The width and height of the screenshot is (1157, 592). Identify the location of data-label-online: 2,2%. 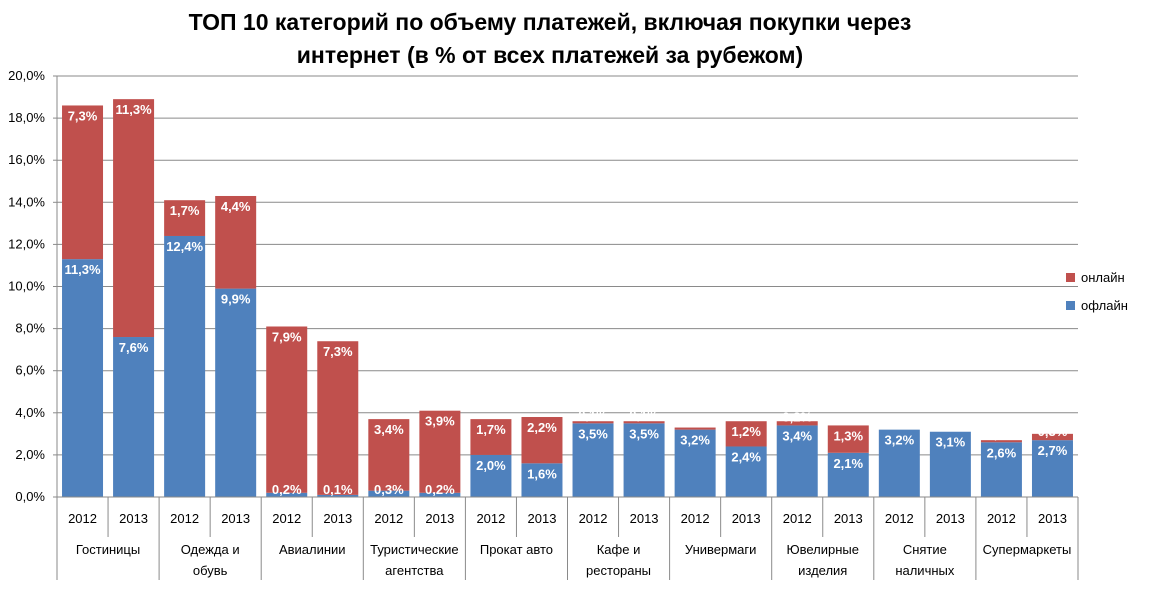
(542, 427).